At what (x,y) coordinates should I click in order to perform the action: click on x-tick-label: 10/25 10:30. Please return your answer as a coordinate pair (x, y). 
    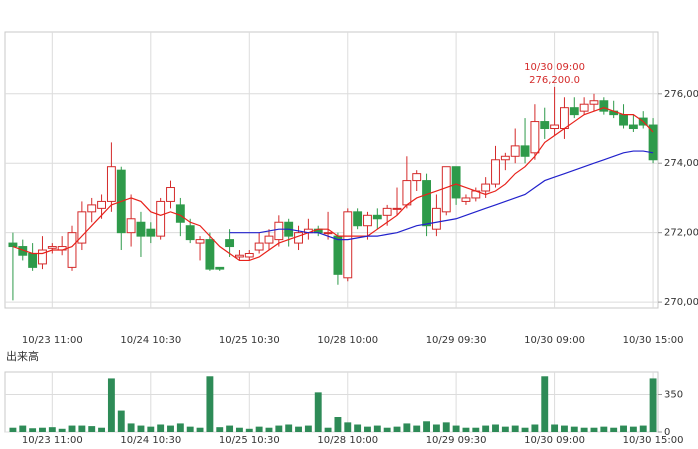
    Looking at the image, I should click on (249, 340).